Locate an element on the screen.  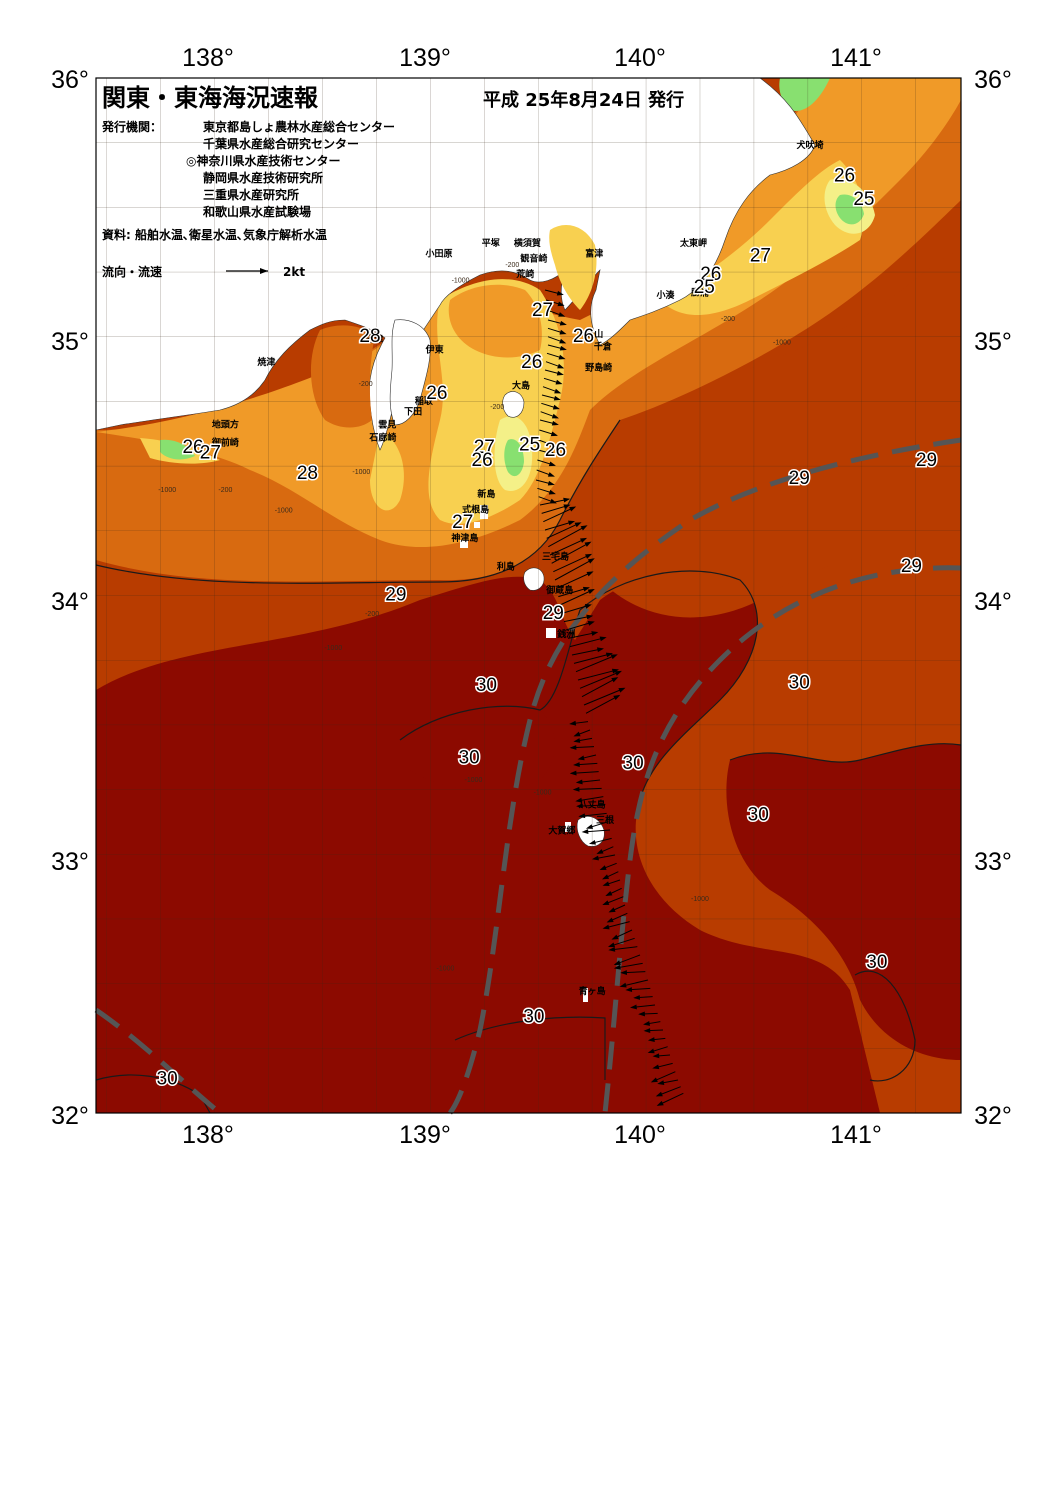
place-name-label: 新島 is located at coordinates (486, 494).